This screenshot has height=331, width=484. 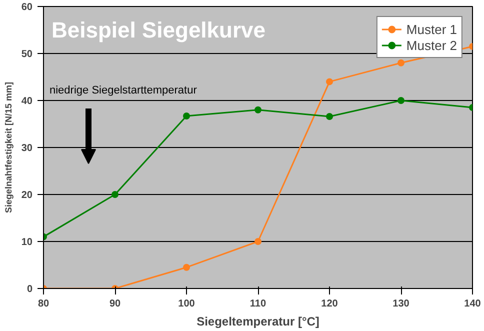 I want to click on legend-label: Muster 1, so click(x=431, y=29).